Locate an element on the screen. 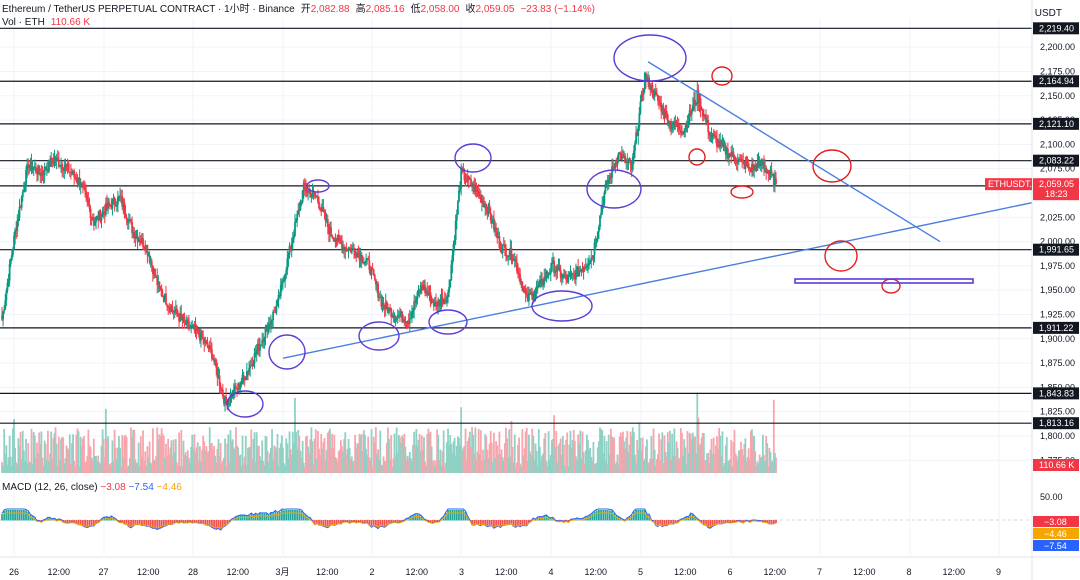  currency-label: USDT is located at coordinates (1048, 13).